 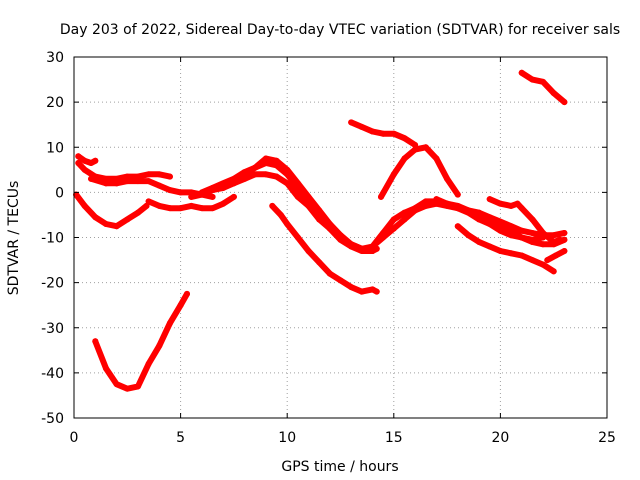 I want to click on y-tick-label: -10, so click(x=52, y=239).